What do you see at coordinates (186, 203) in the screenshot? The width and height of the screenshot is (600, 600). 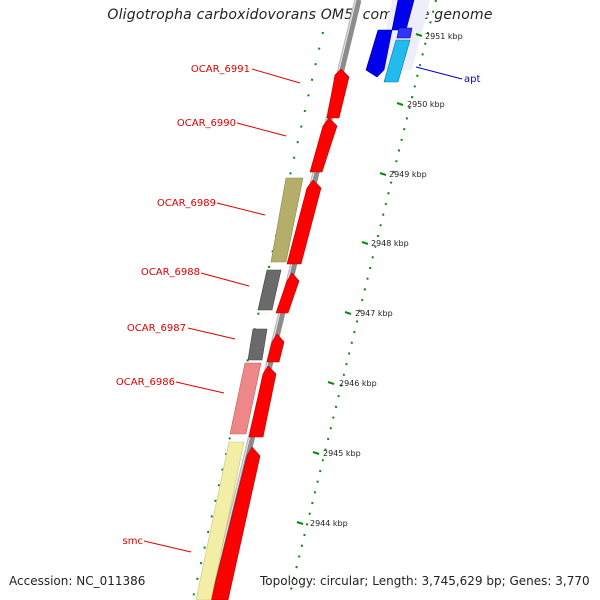 I see `label-ocar-6989: OCAR_6989` at bounding box center [186, 203].